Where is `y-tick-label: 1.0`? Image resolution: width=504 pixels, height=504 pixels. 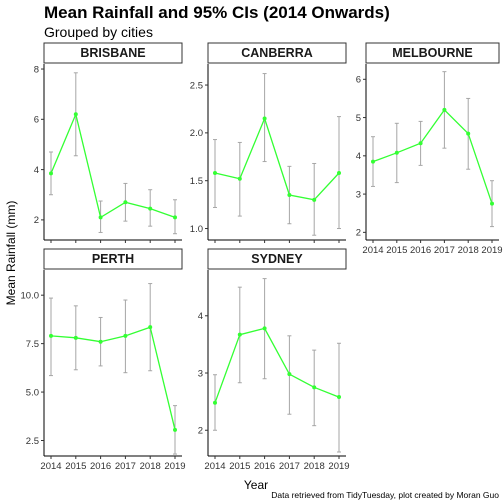 y-tick-label: 1.0 is located at coordinates (196, 229).